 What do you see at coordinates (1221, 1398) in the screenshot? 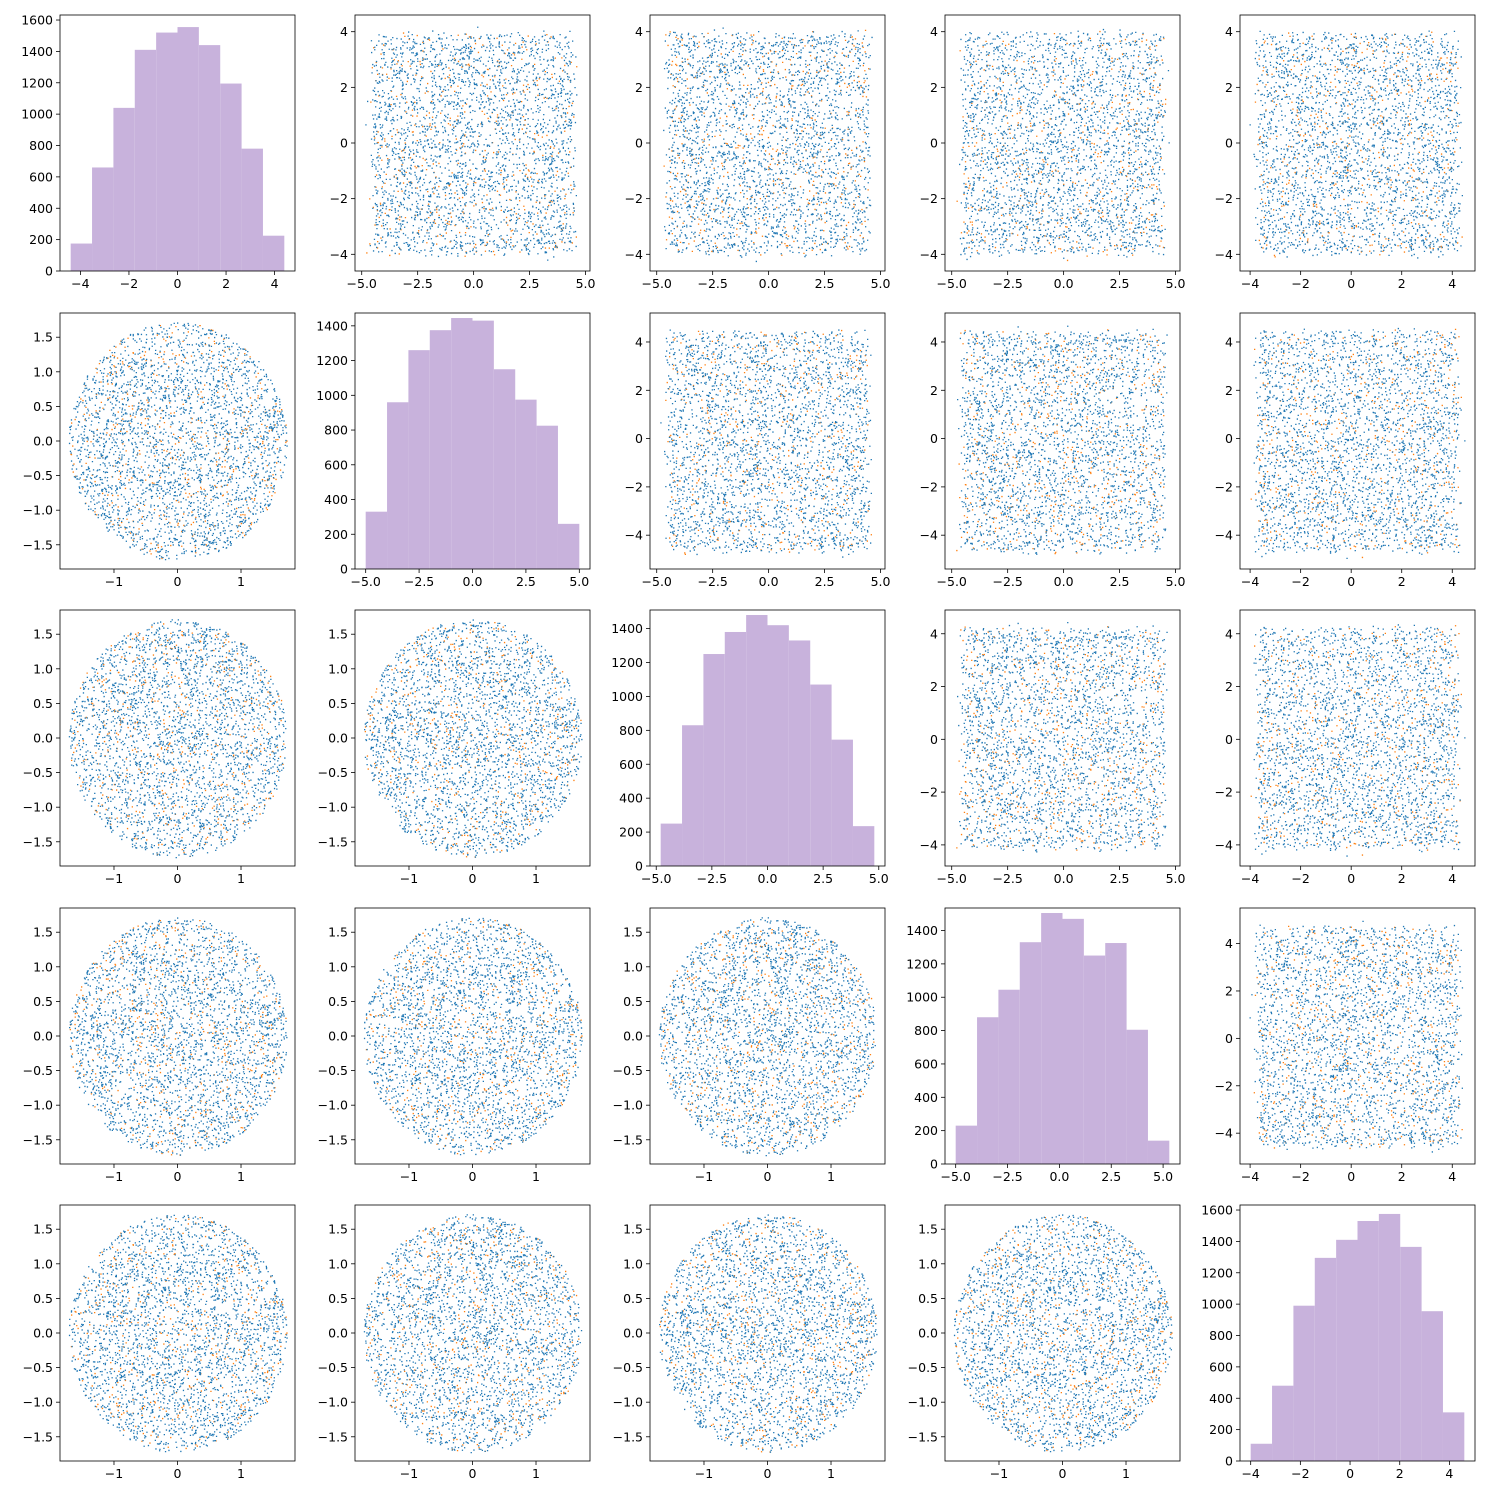
I see `histogram-4-ytick-label: 400` at bounding box center [1221, 1398].